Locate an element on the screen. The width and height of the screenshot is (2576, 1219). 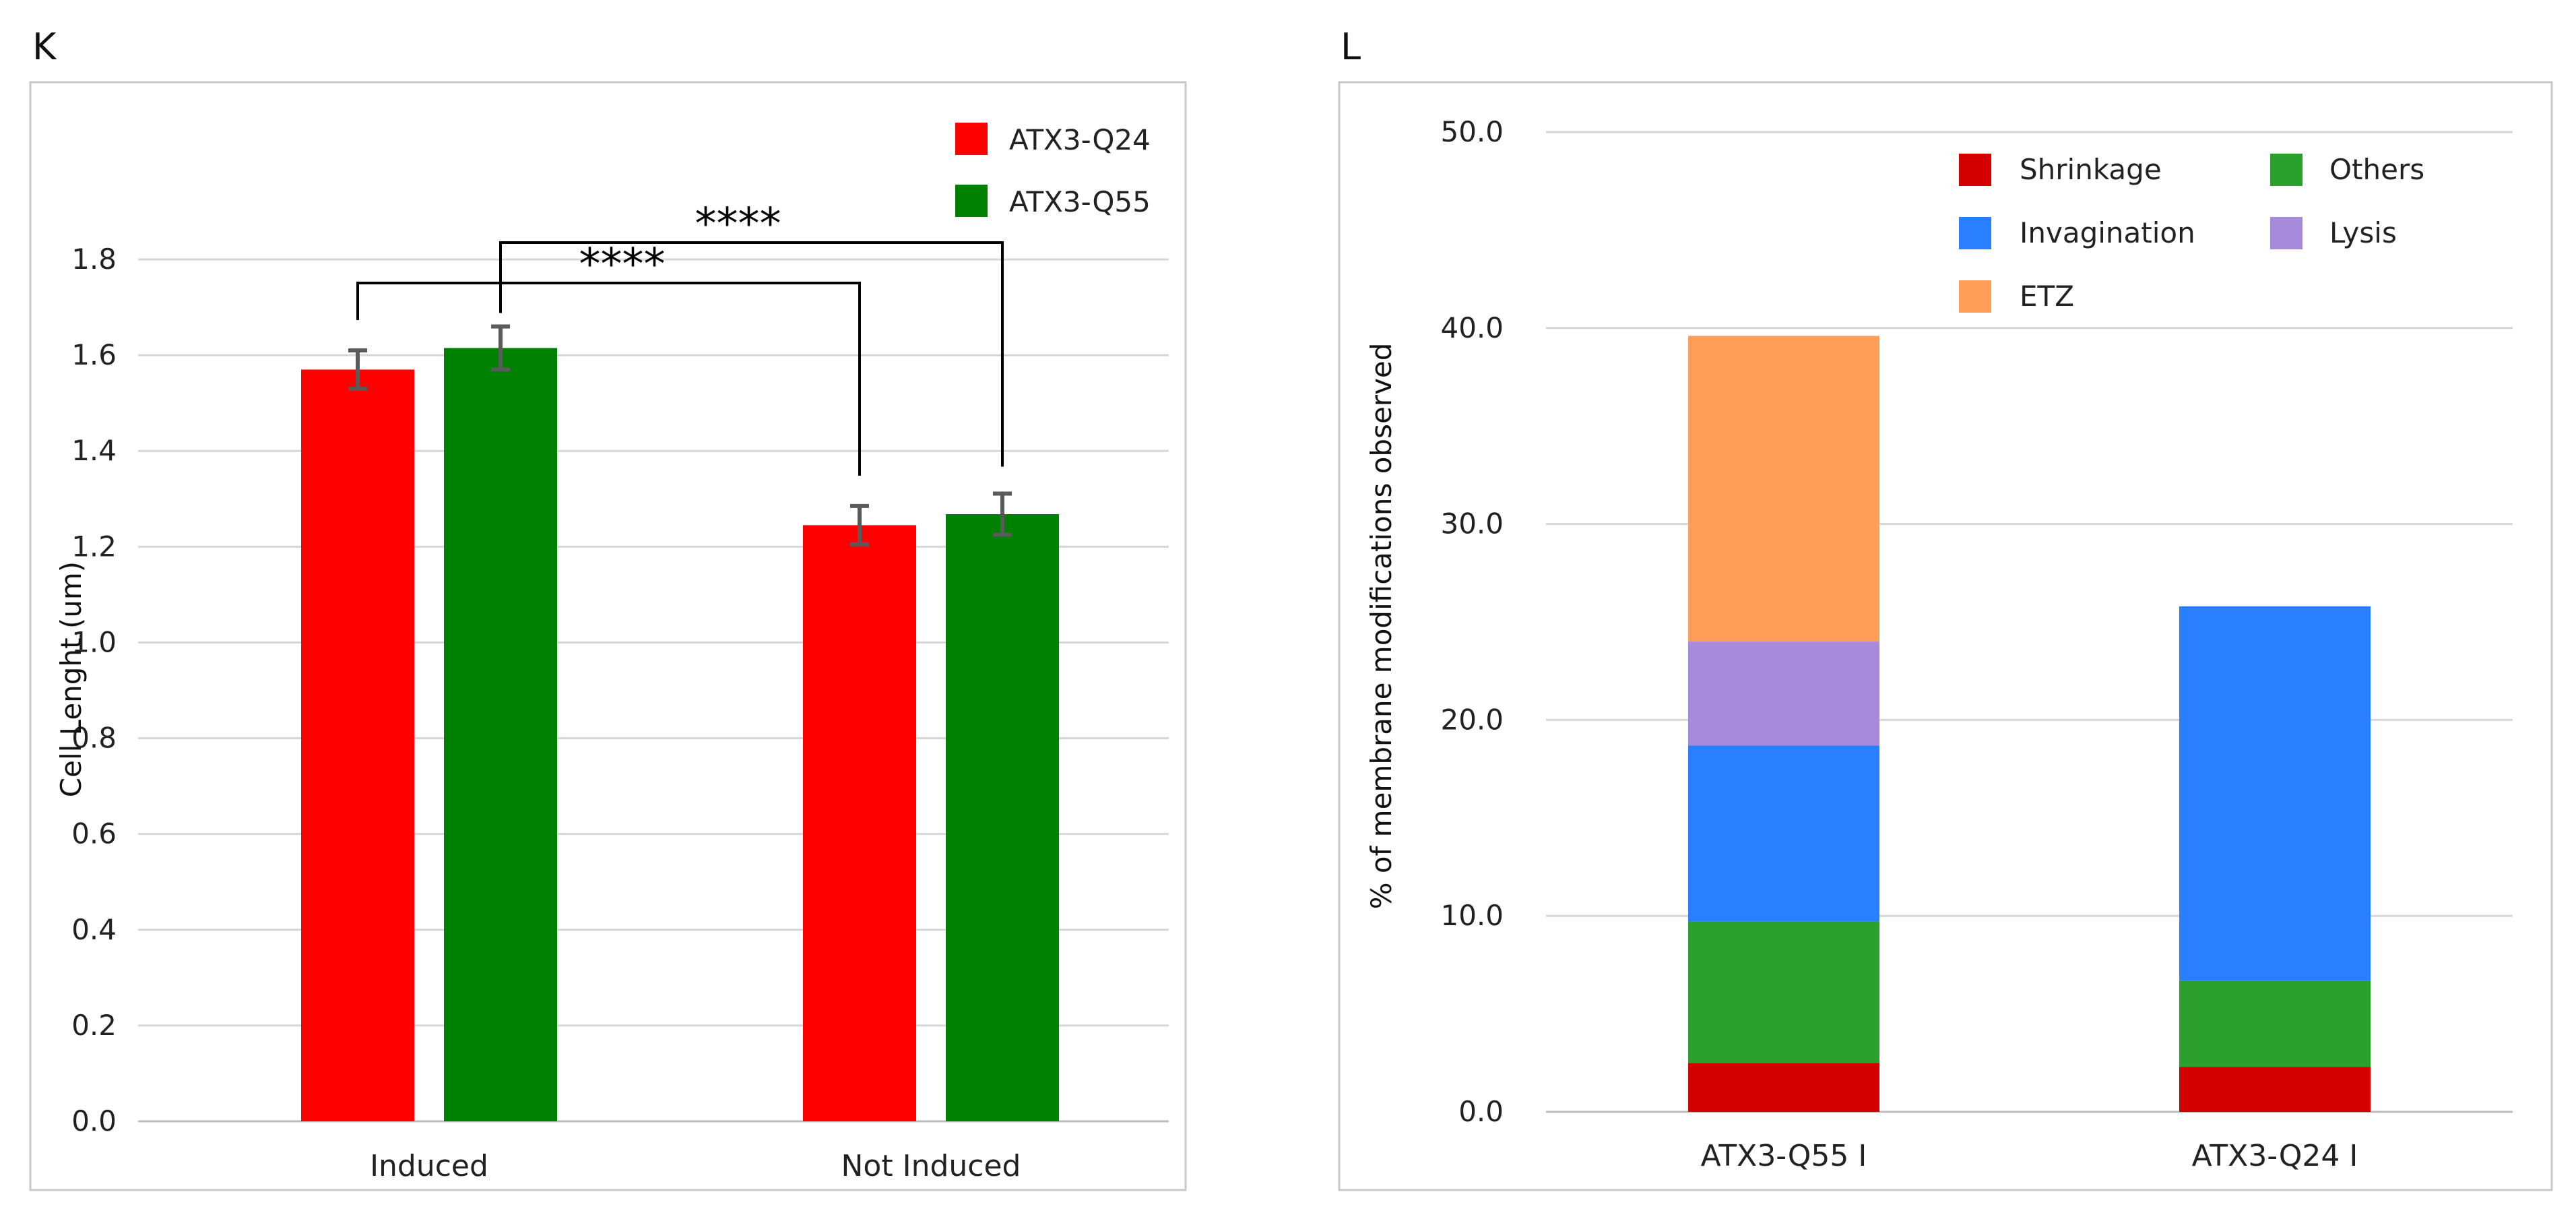
k-legend: ATX3-Q24 ATX3-Q55 is located at coordinates (1053, 171).